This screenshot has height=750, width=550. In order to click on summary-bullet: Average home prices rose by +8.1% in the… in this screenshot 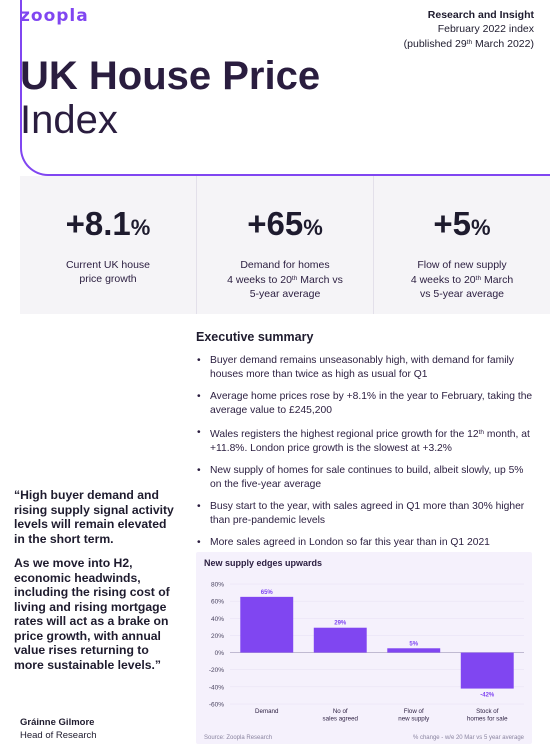, I will do `click(366, 404)`.